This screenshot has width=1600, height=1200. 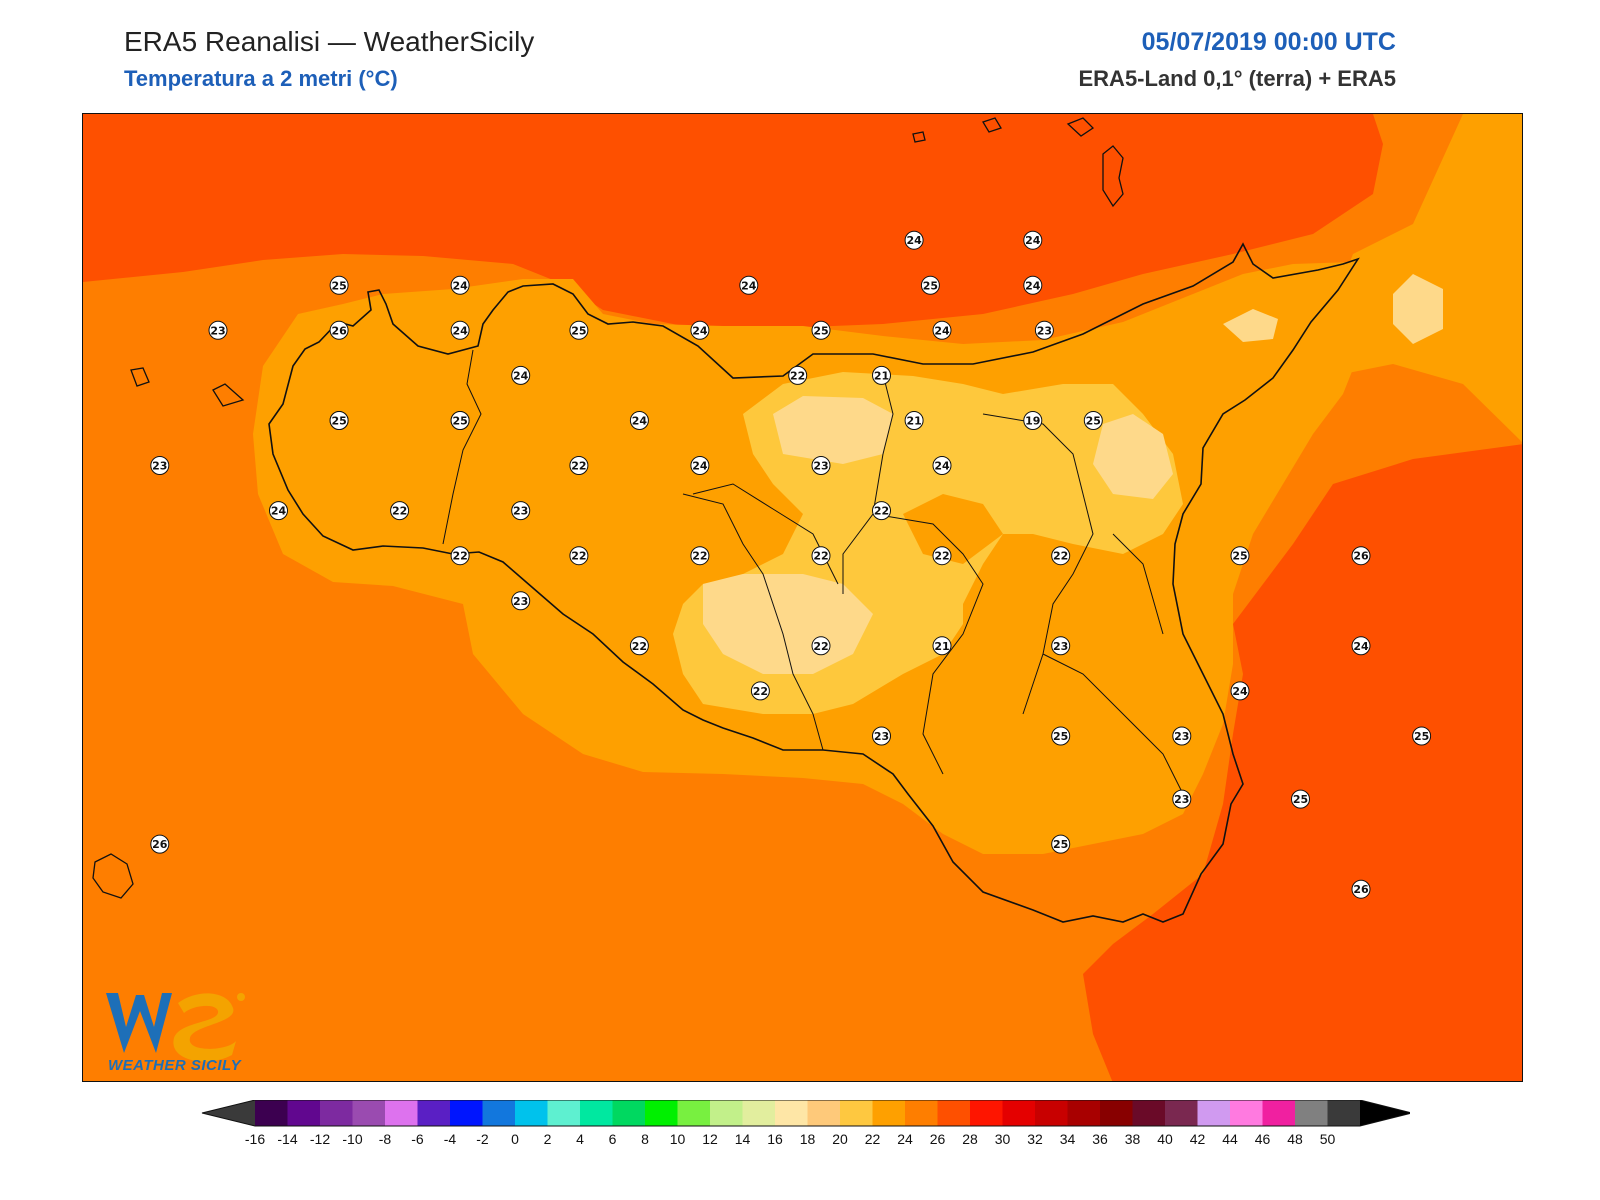 I want to click on colorbar-tick-label: 22, so click(x=873, y=1139).